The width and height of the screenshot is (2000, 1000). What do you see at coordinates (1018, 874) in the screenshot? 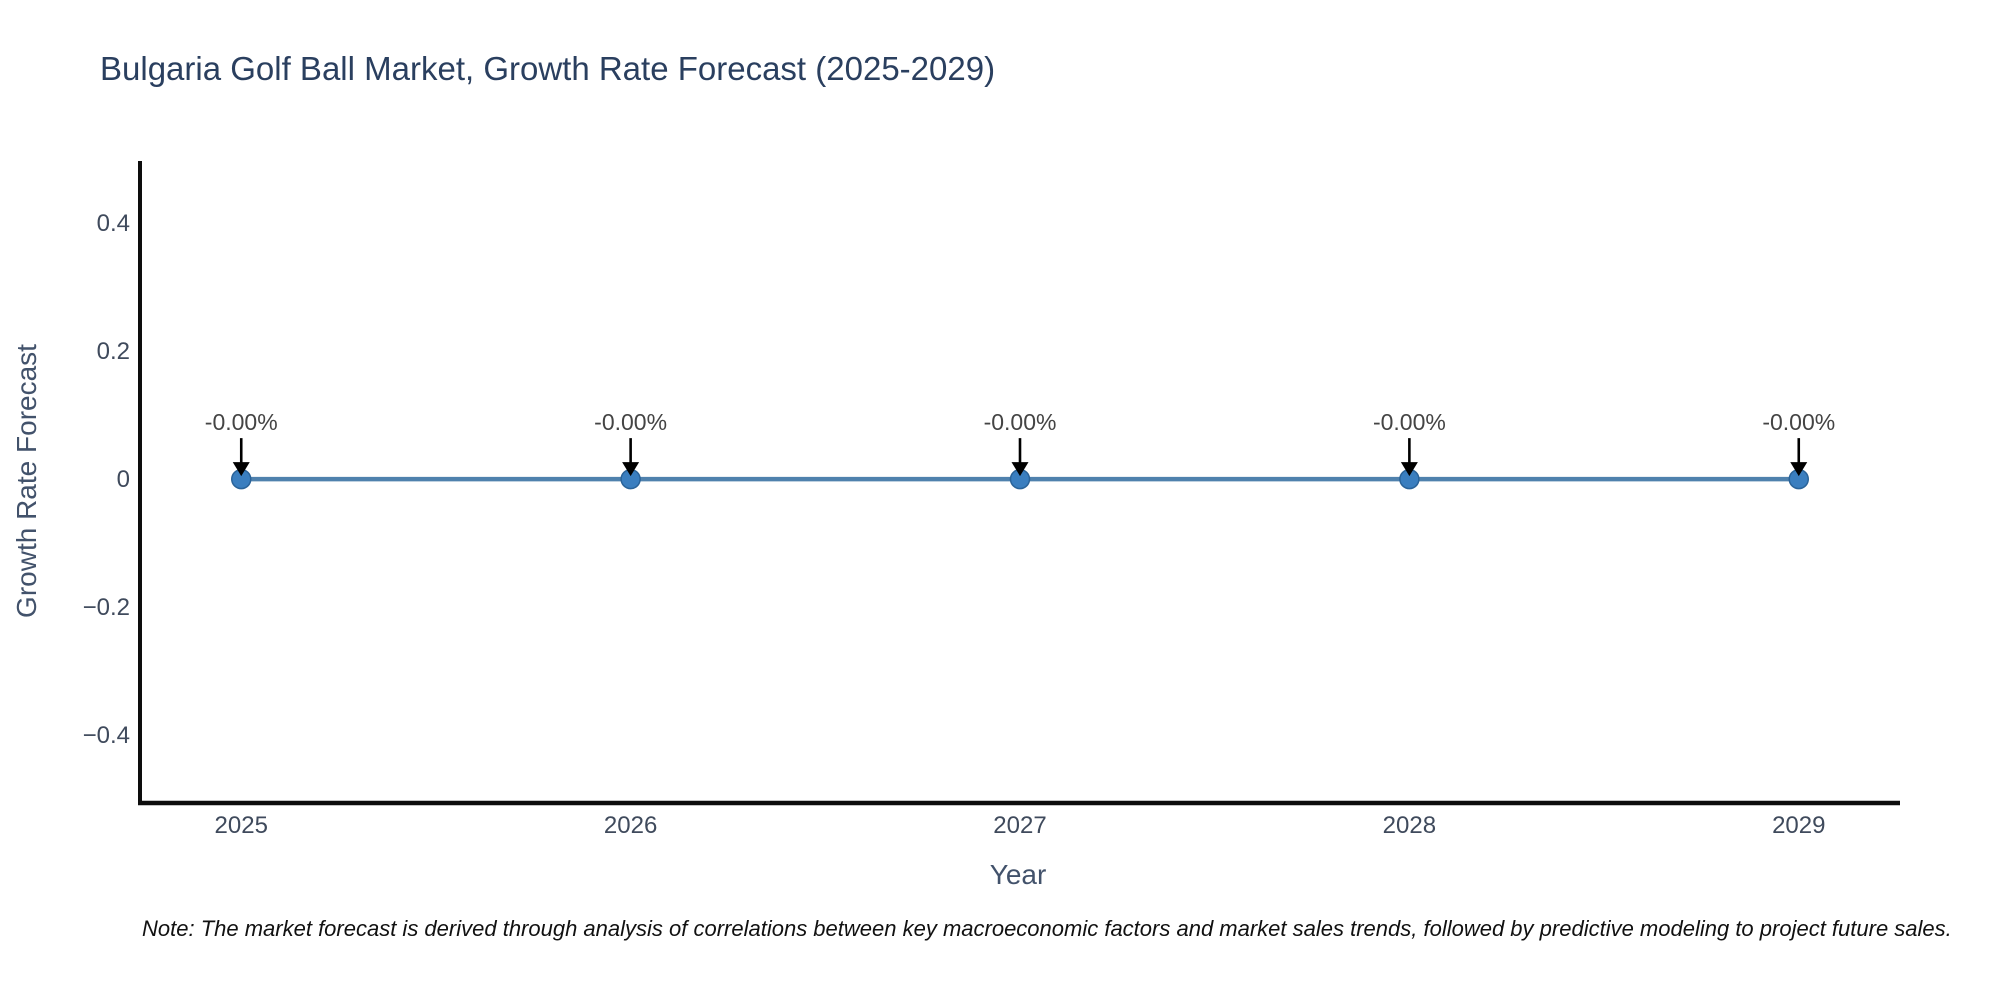
I see `x-axis-title: Year` at bounding box center [1018, 874].